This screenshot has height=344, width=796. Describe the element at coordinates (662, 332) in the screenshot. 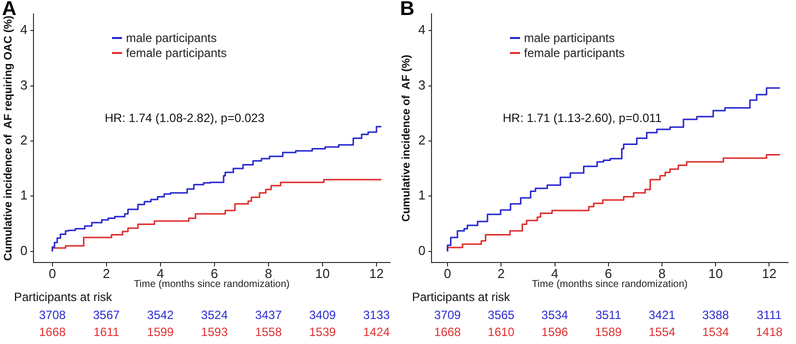

I see `text: 1554` at that location.